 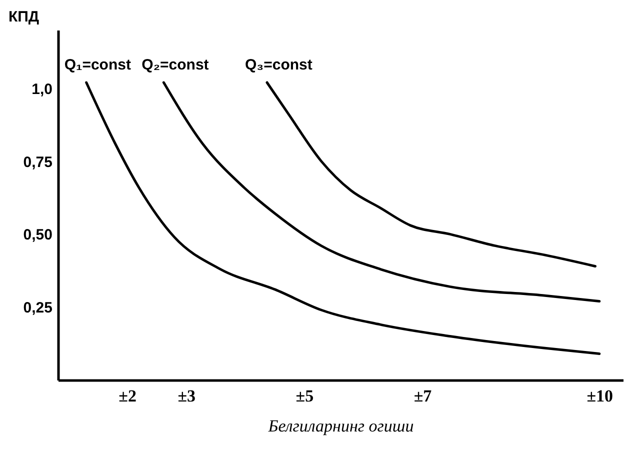 What do you see at coordinates (37, 235) in the screenshot?
I see `y-tick-label: 0,50` at bounding box center [37, 235].